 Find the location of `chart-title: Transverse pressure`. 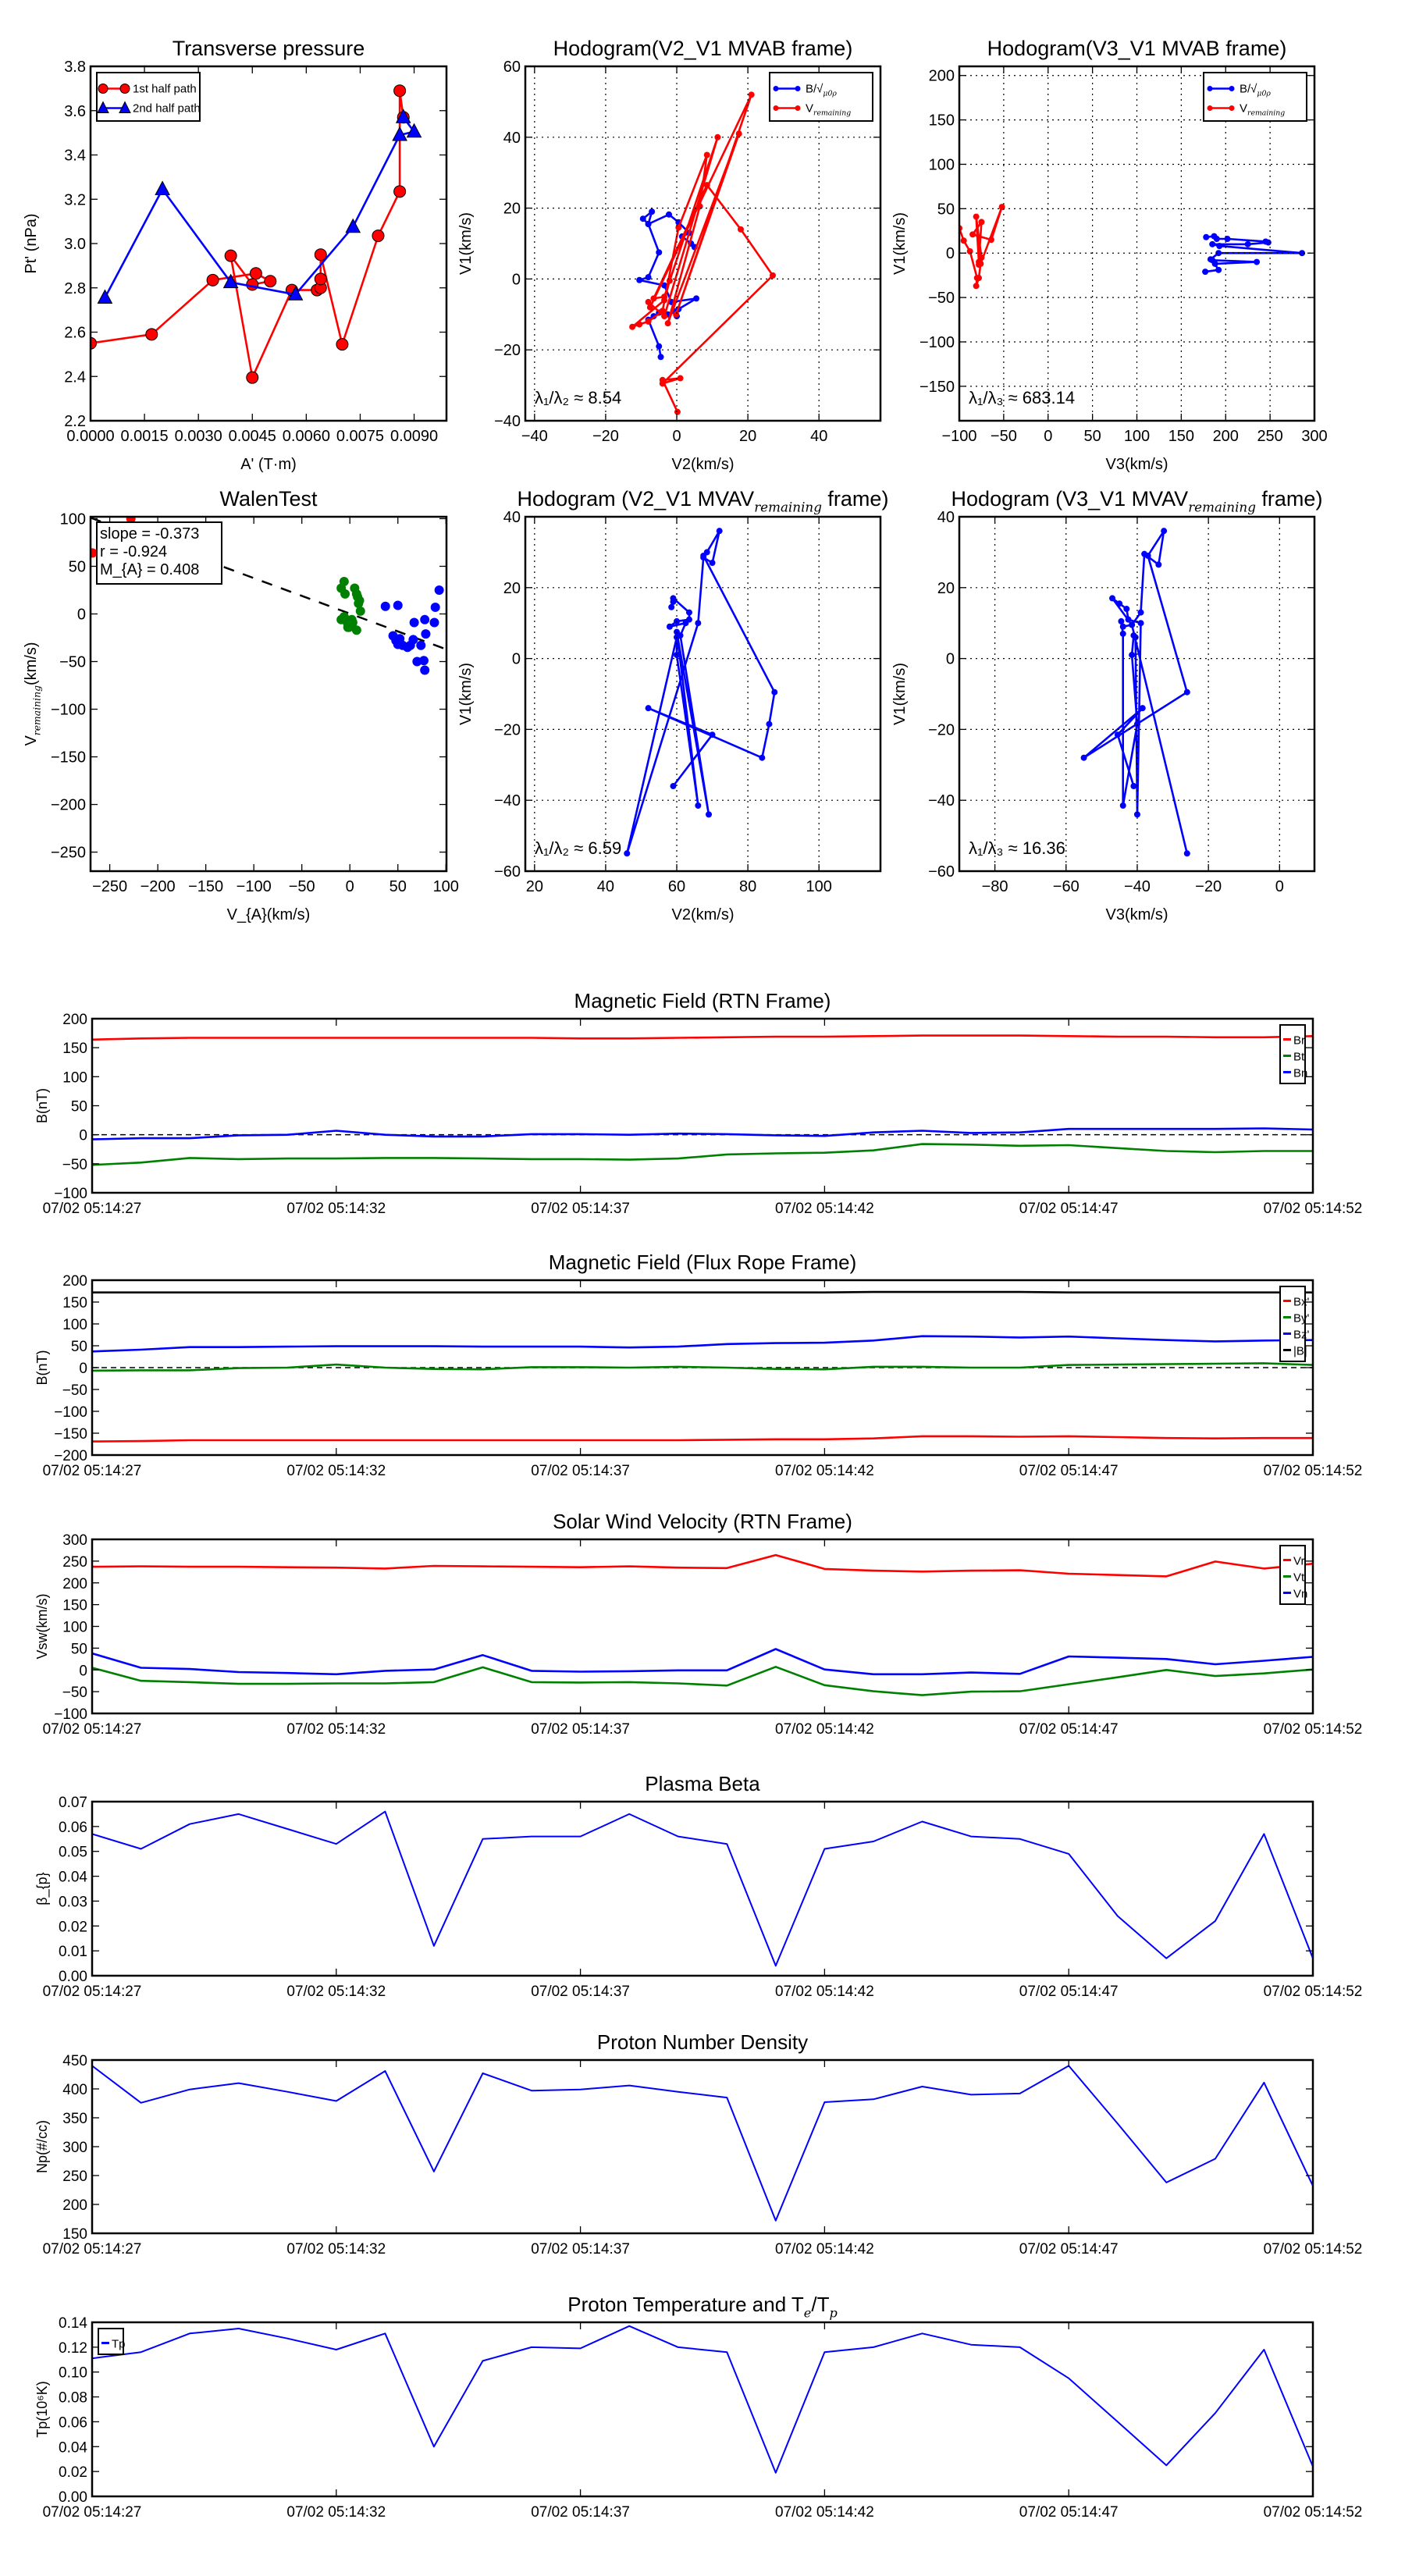

chart-title: Transverse pressure is located at coordinates (269, 48).